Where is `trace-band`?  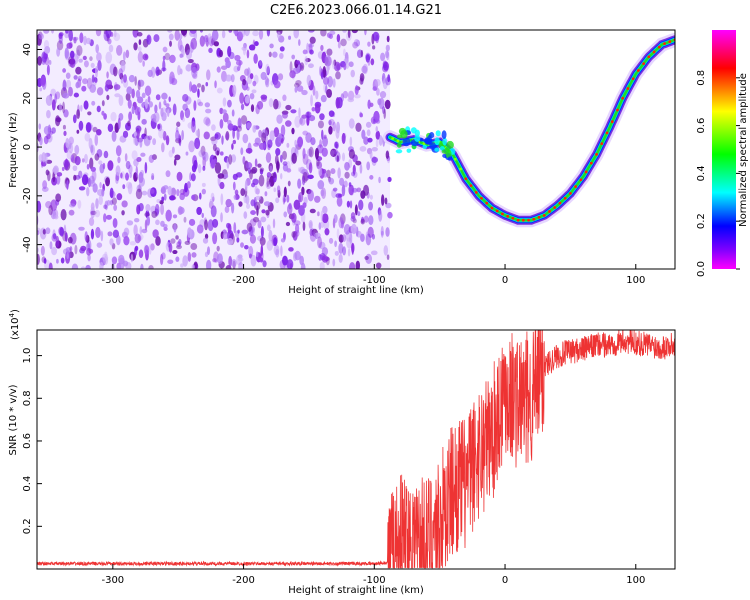 trace-band is located at coordinates (529, 130).